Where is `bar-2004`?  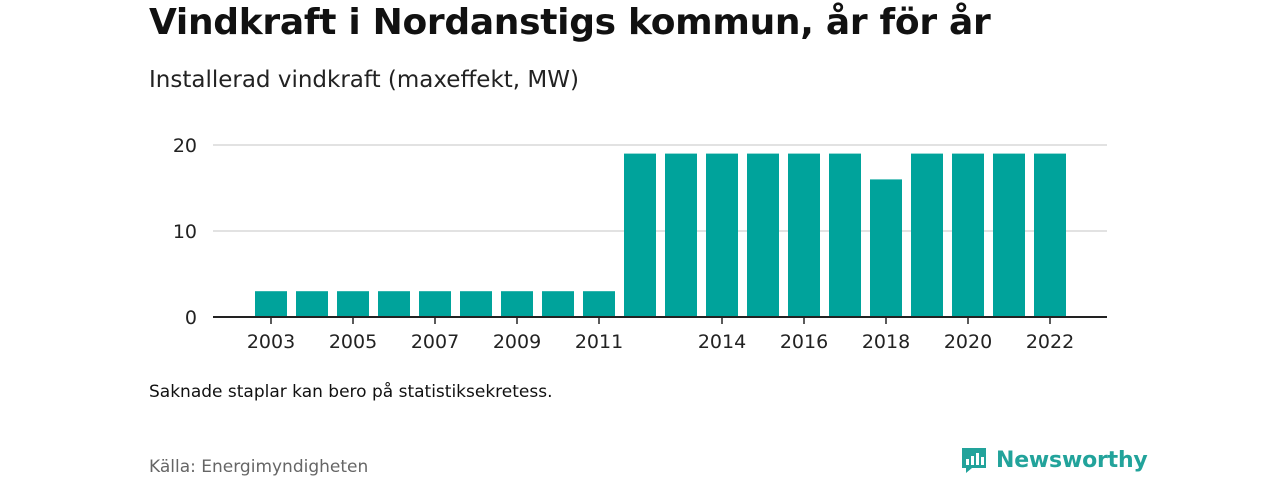 bar-2004 is located at coordinates (312, 304).